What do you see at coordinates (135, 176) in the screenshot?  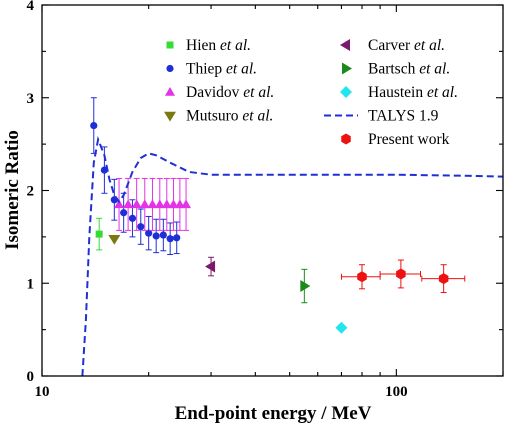 I see `series-thiep` at bounding box center [135, 176].